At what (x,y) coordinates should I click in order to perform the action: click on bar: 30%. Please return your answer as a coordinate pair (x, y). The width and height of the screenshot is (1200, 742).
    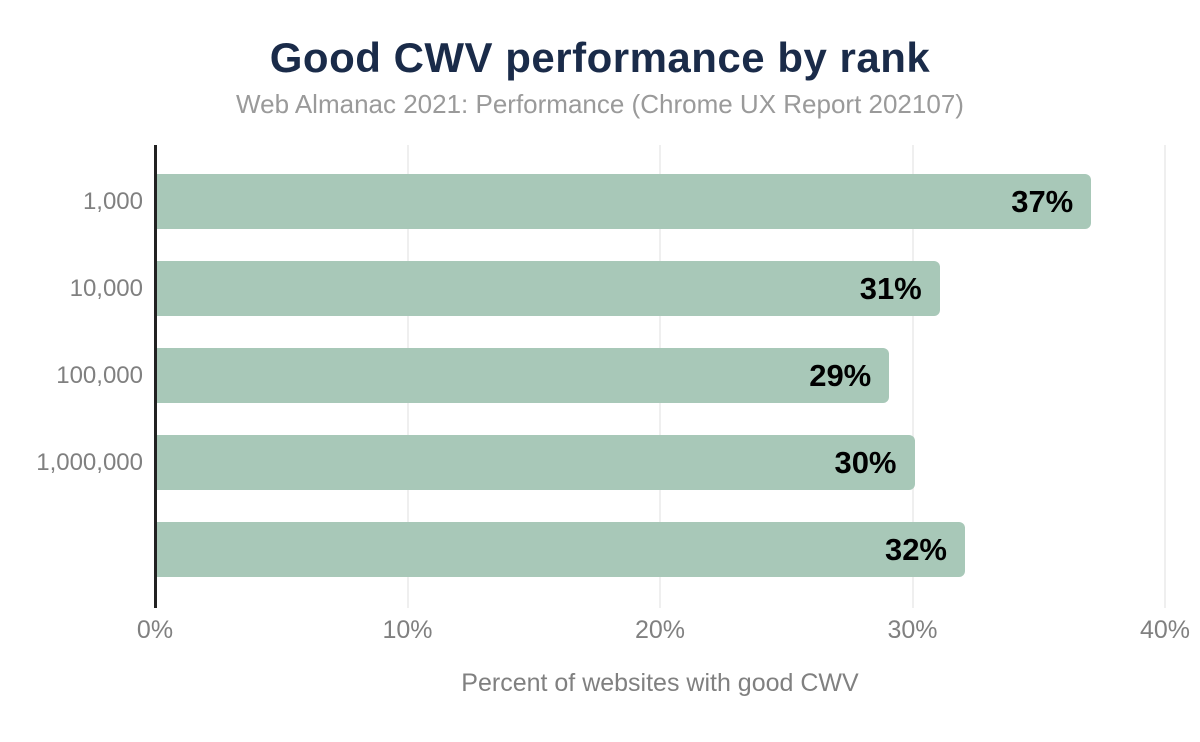
    Looking at the image, I should click on (536, 462).